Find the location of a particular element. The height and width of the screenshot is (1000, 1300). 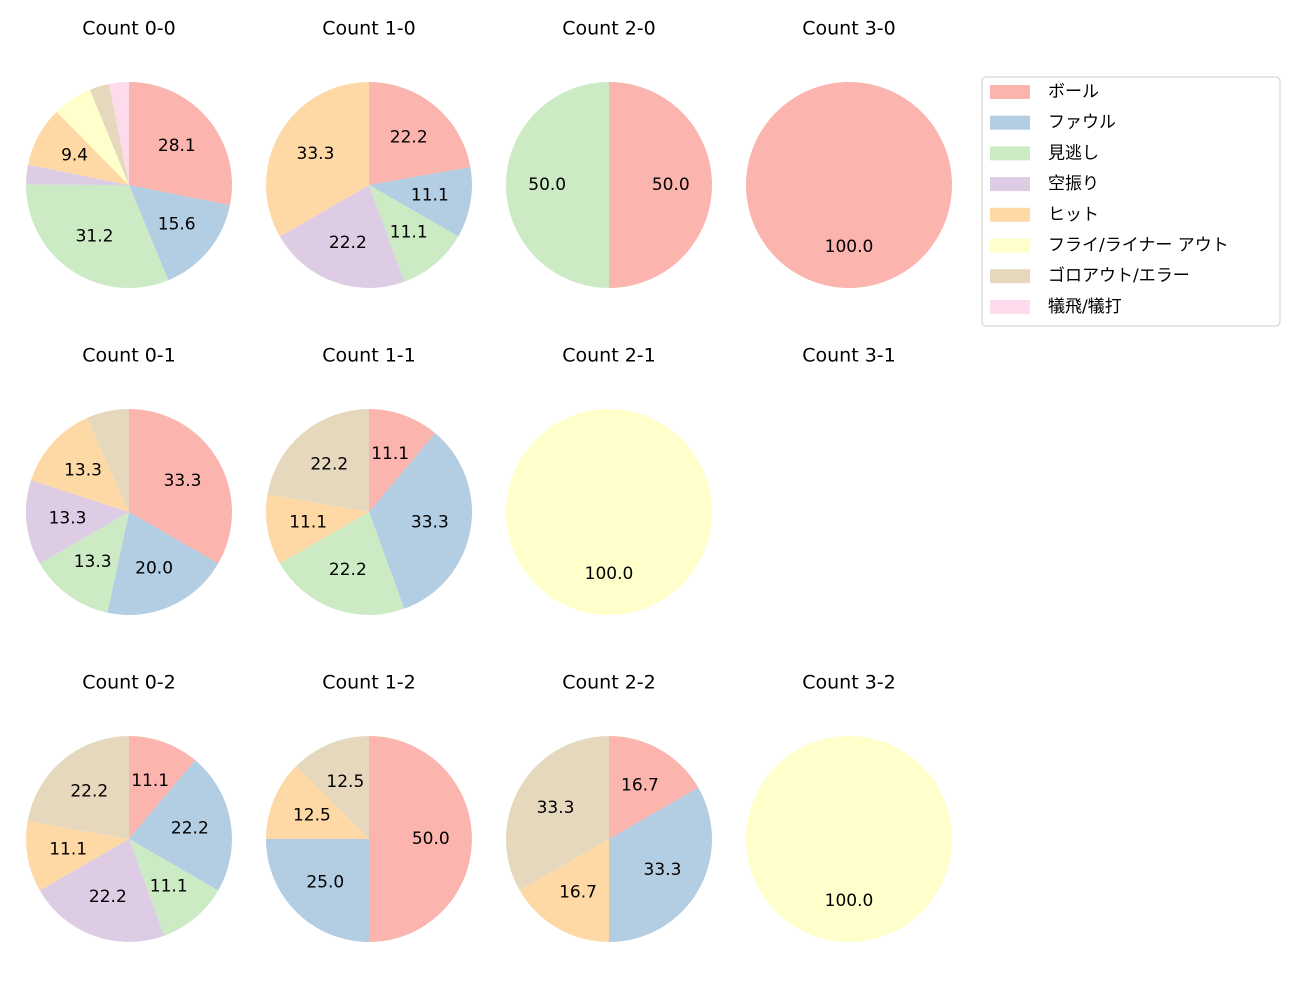

slice-label: 25.0 is located at coordinates (325, 883).